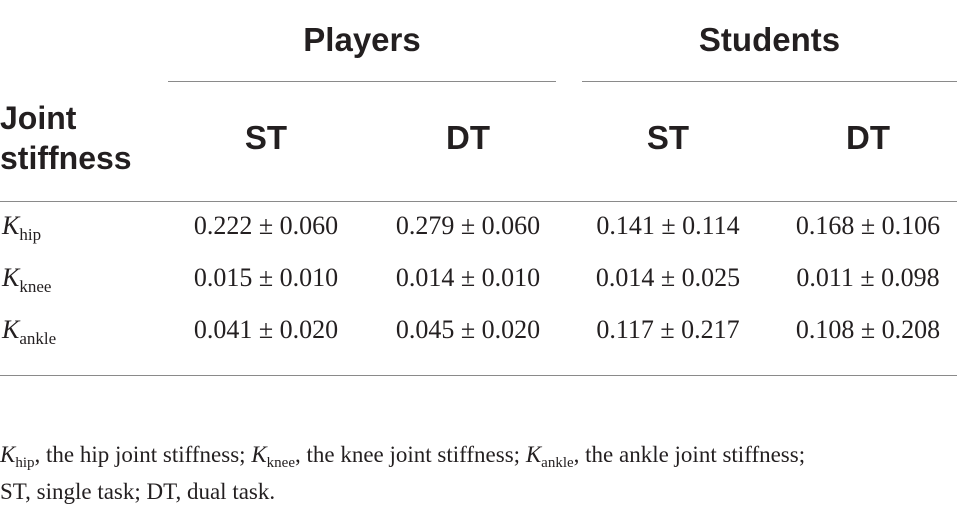 The image size is (957, 516). What do you see at coordinates (266, 137) in the screenshot?
I see `column-header-players-st: ST` at bounding box center [266, 137].